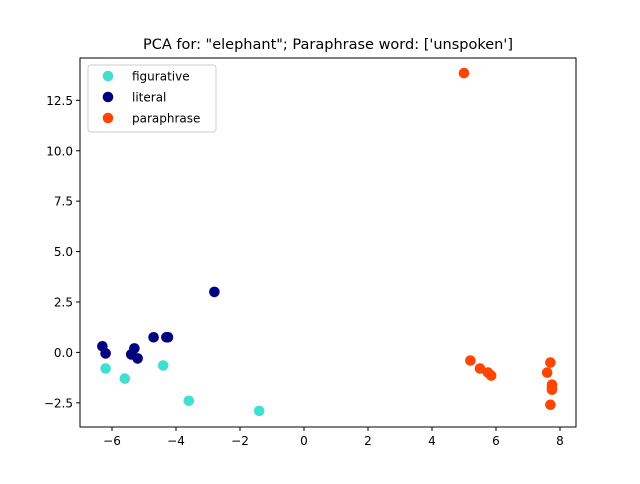 The width and height of the screenshot is (640, 484). Describe the element at coordinates (112, 441) in the screenshot. I see `x-tick-label: −6` at that location.